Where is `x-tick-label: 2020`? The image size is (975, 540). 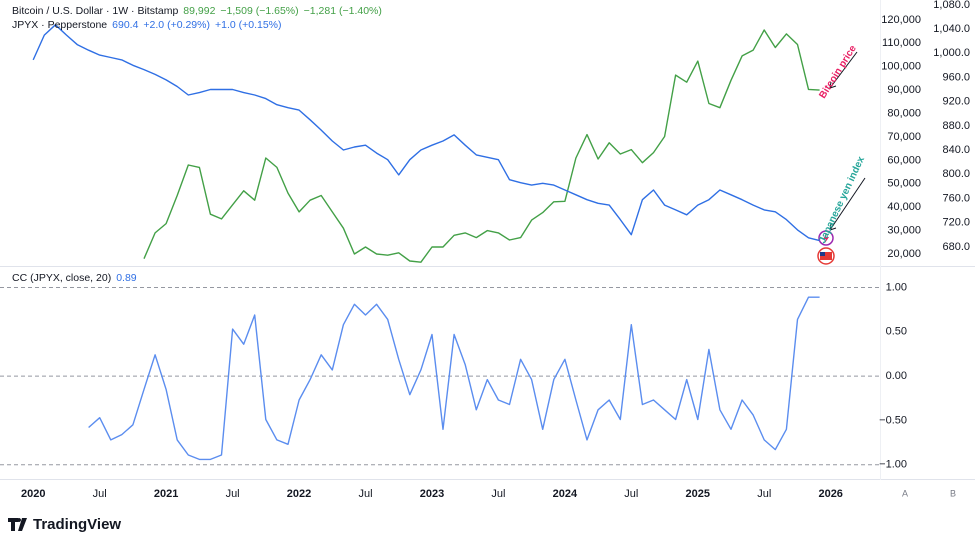
x-tick-label: 2020 is located at coordinates (33, 494).